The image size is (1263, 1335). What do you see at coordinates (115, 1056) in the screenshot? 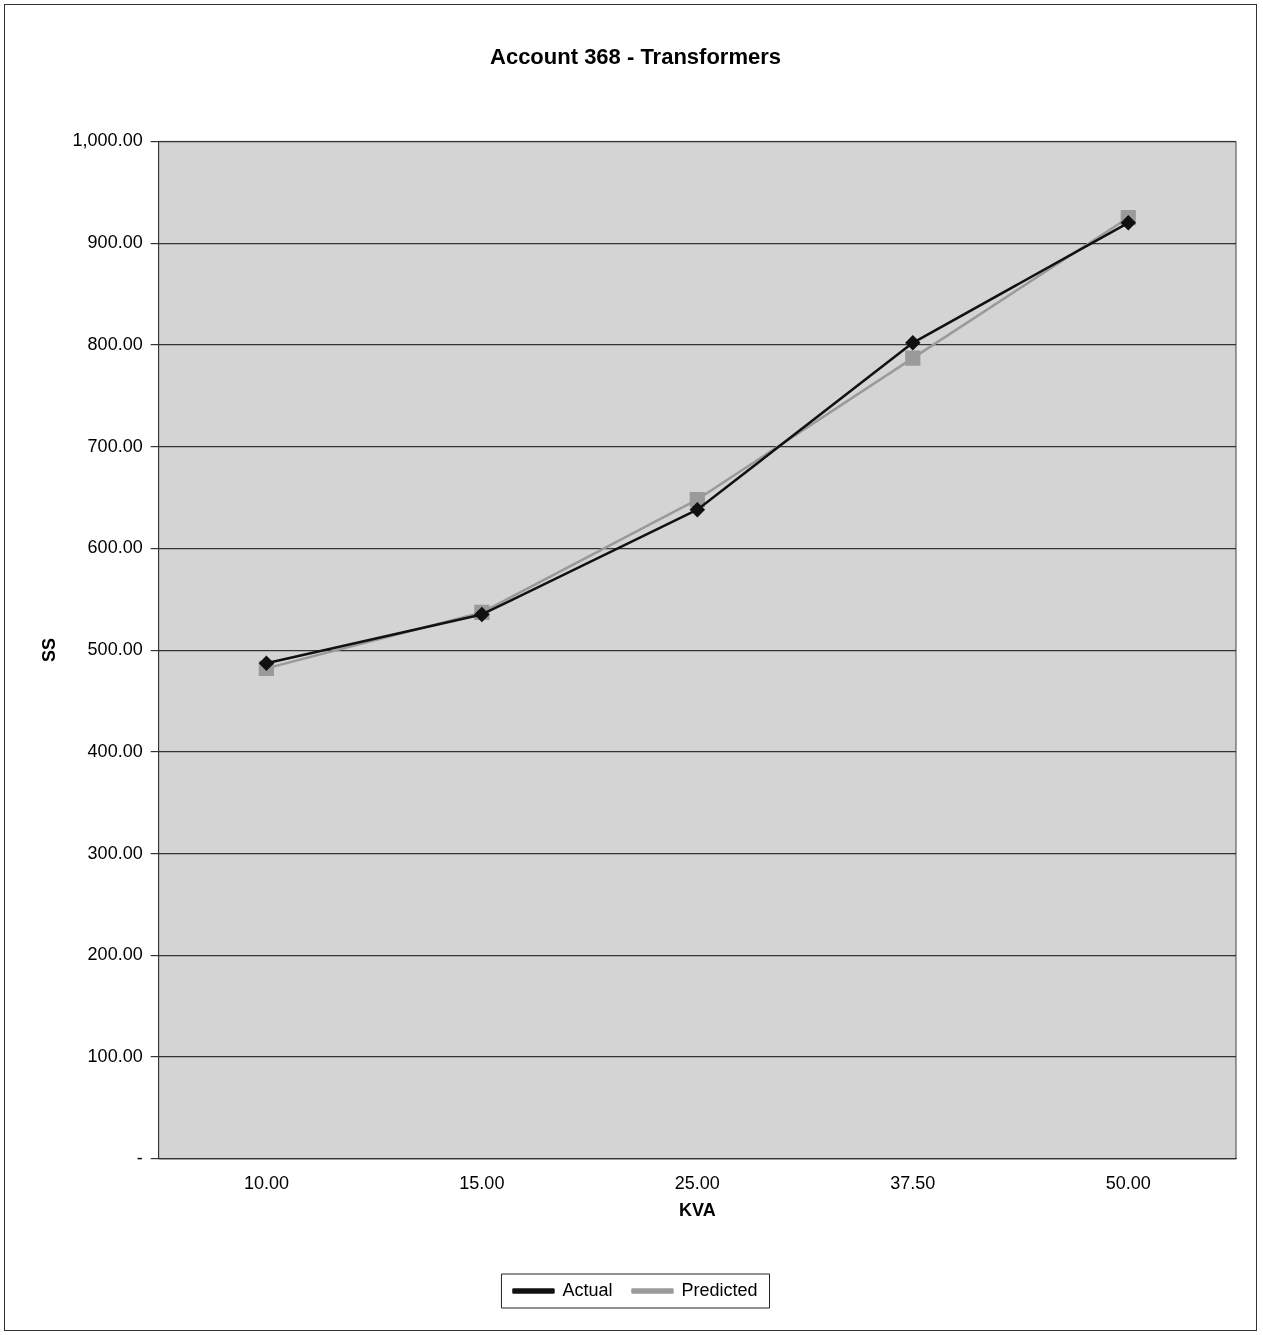
I see `y-tick-label: 100.00` at bounding box center [115, 1056].